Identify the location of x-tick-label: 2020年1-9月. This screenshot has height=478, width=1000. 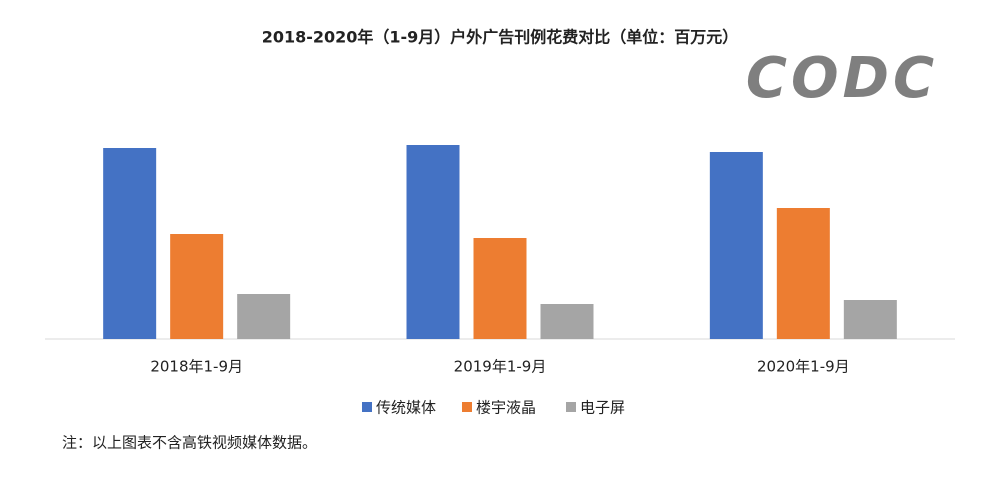
(803, 367).